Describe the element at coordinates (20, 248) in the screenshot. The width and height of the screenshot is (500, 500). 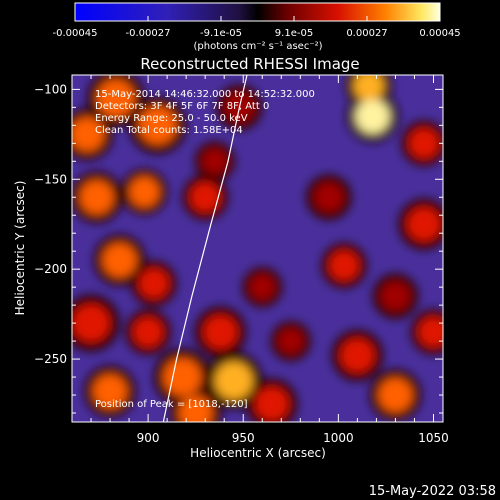
I see `y-axis-label: Heliocentric Y (arcsec)` at that location.